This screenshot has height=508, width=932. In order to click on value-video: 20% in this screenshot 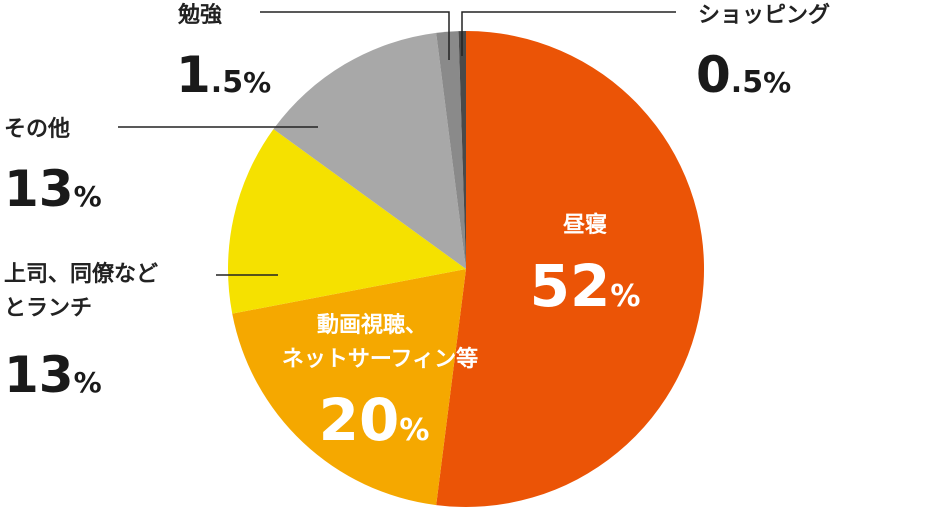, I will do `click(374, 420)`.